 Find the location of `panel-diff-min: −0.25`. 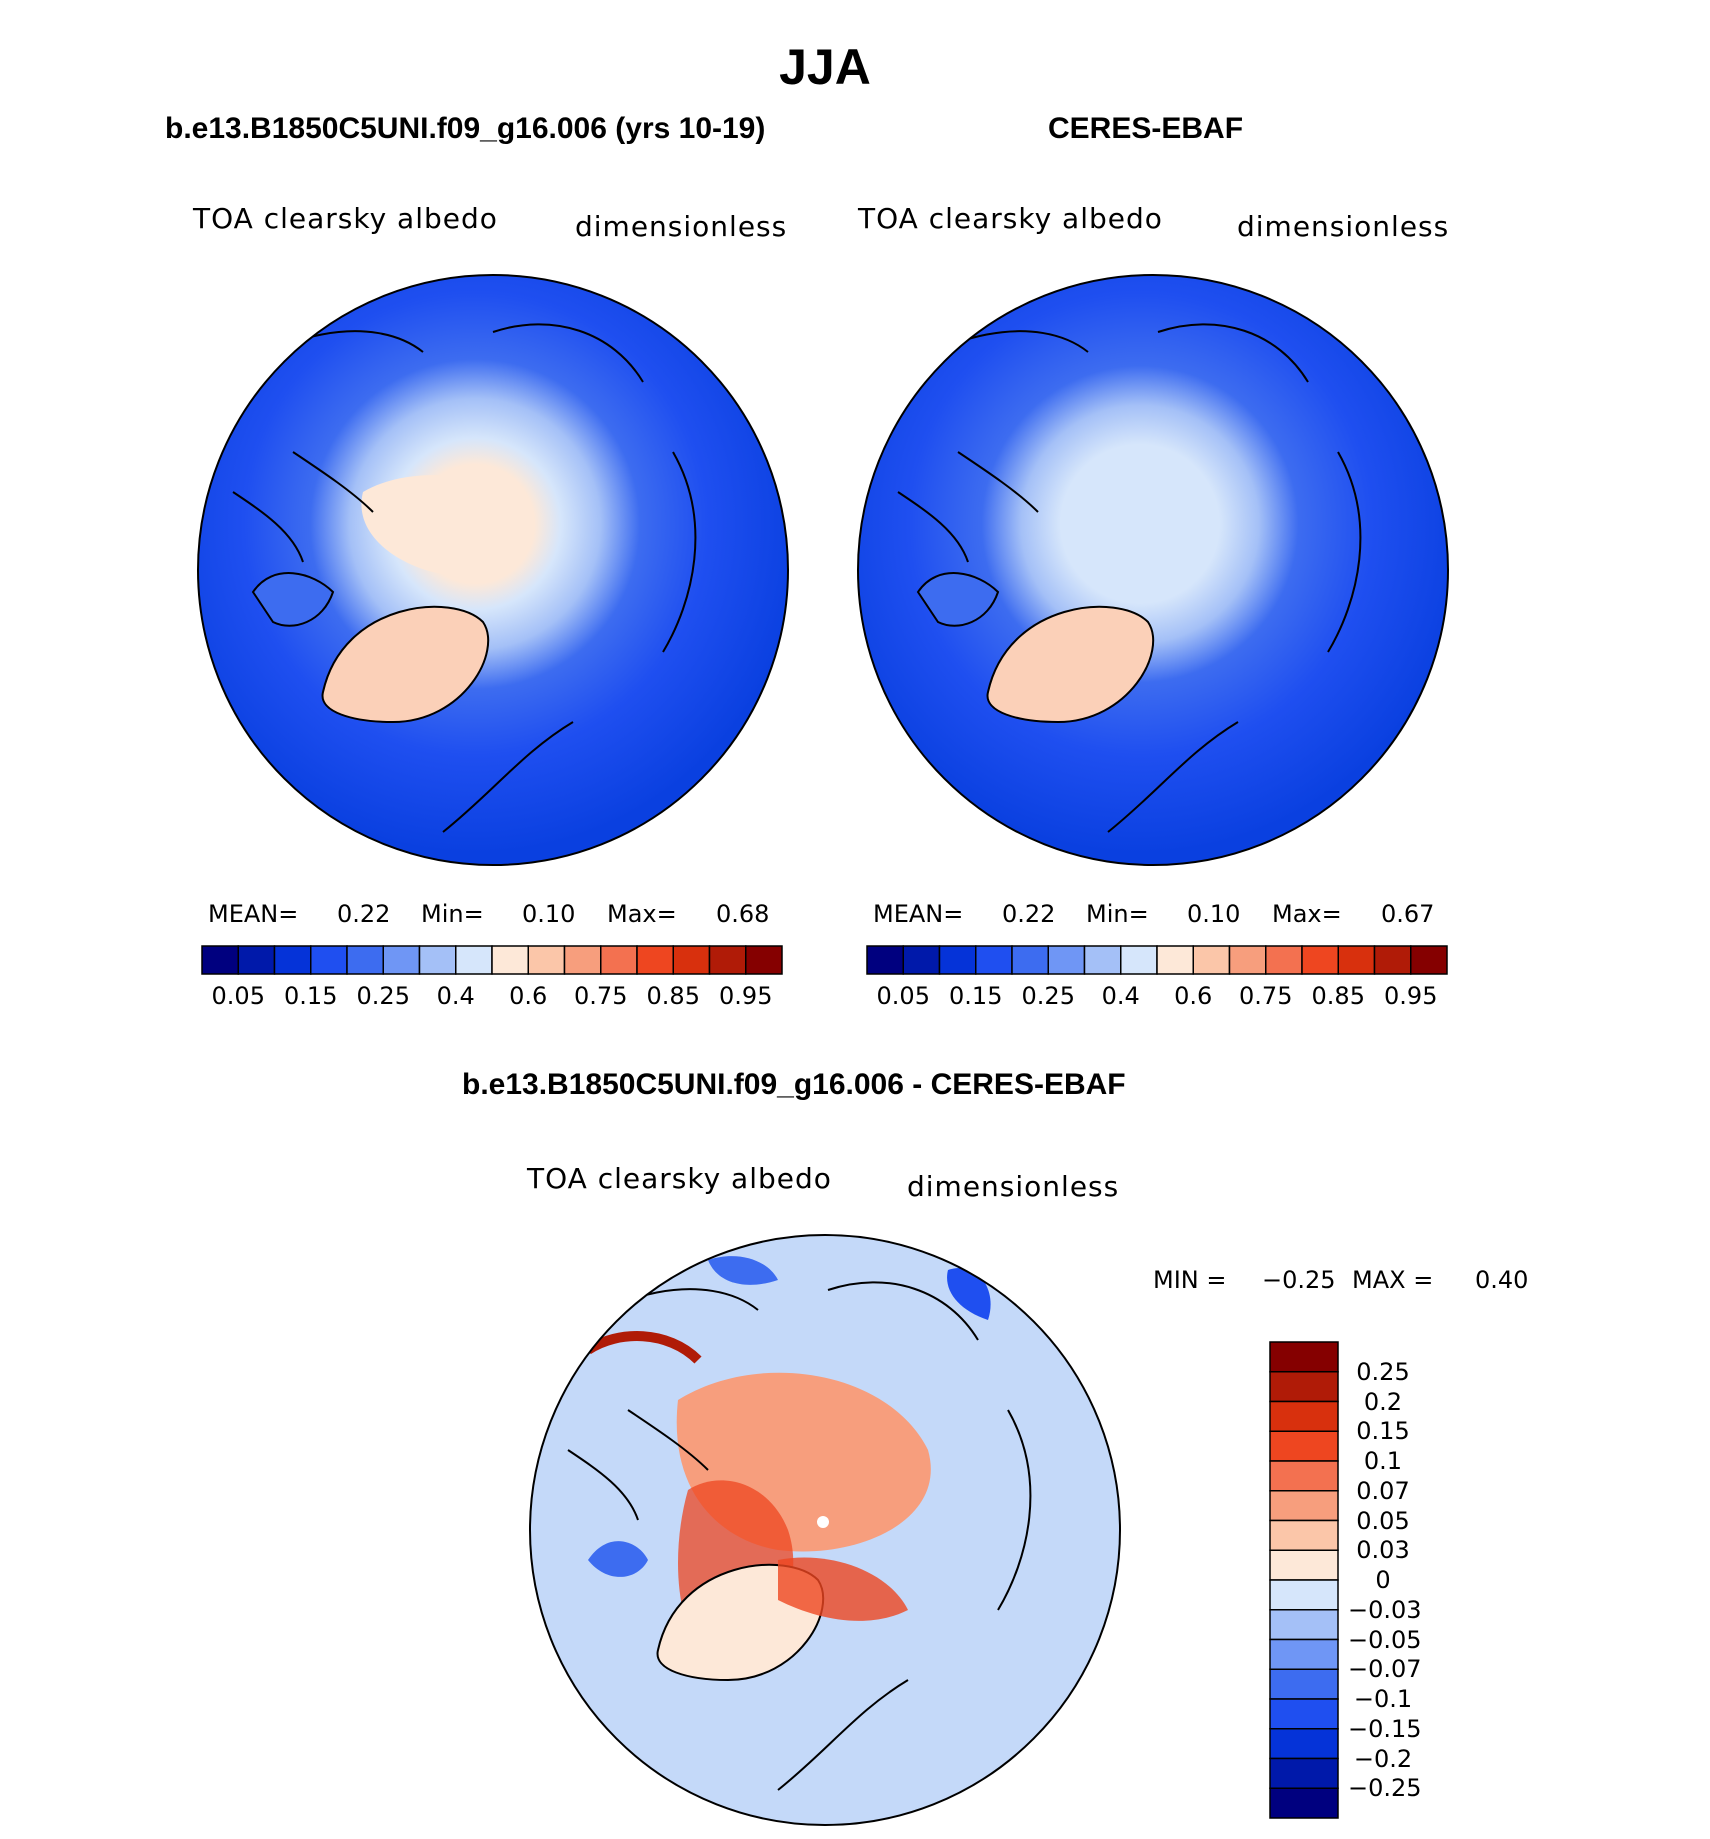

panel-diff-min: −0.25 is located at coordinates (1299, 1280).